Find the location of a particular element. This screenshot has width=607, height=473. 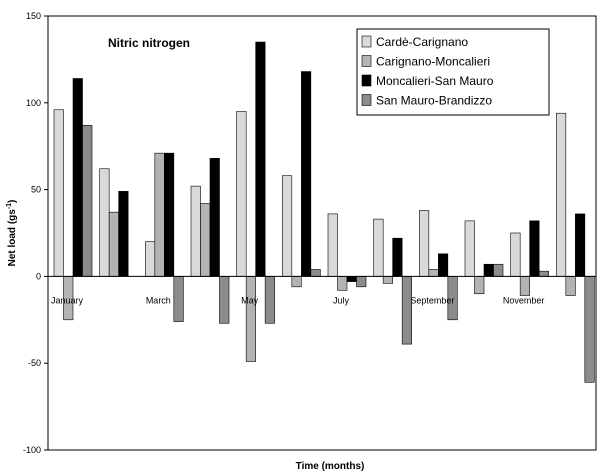

x-axis-title: Time (months) is located at coordinates (330, 466).